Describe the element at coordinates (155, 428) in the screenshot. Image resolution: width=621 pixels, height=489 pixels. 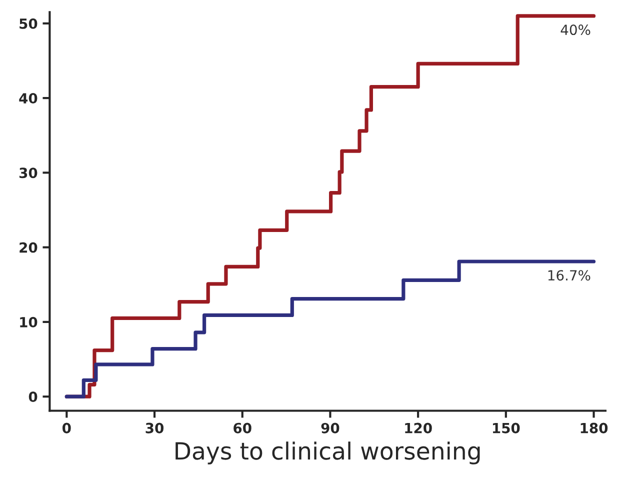
I see `x-tick-label: 30` at that location.